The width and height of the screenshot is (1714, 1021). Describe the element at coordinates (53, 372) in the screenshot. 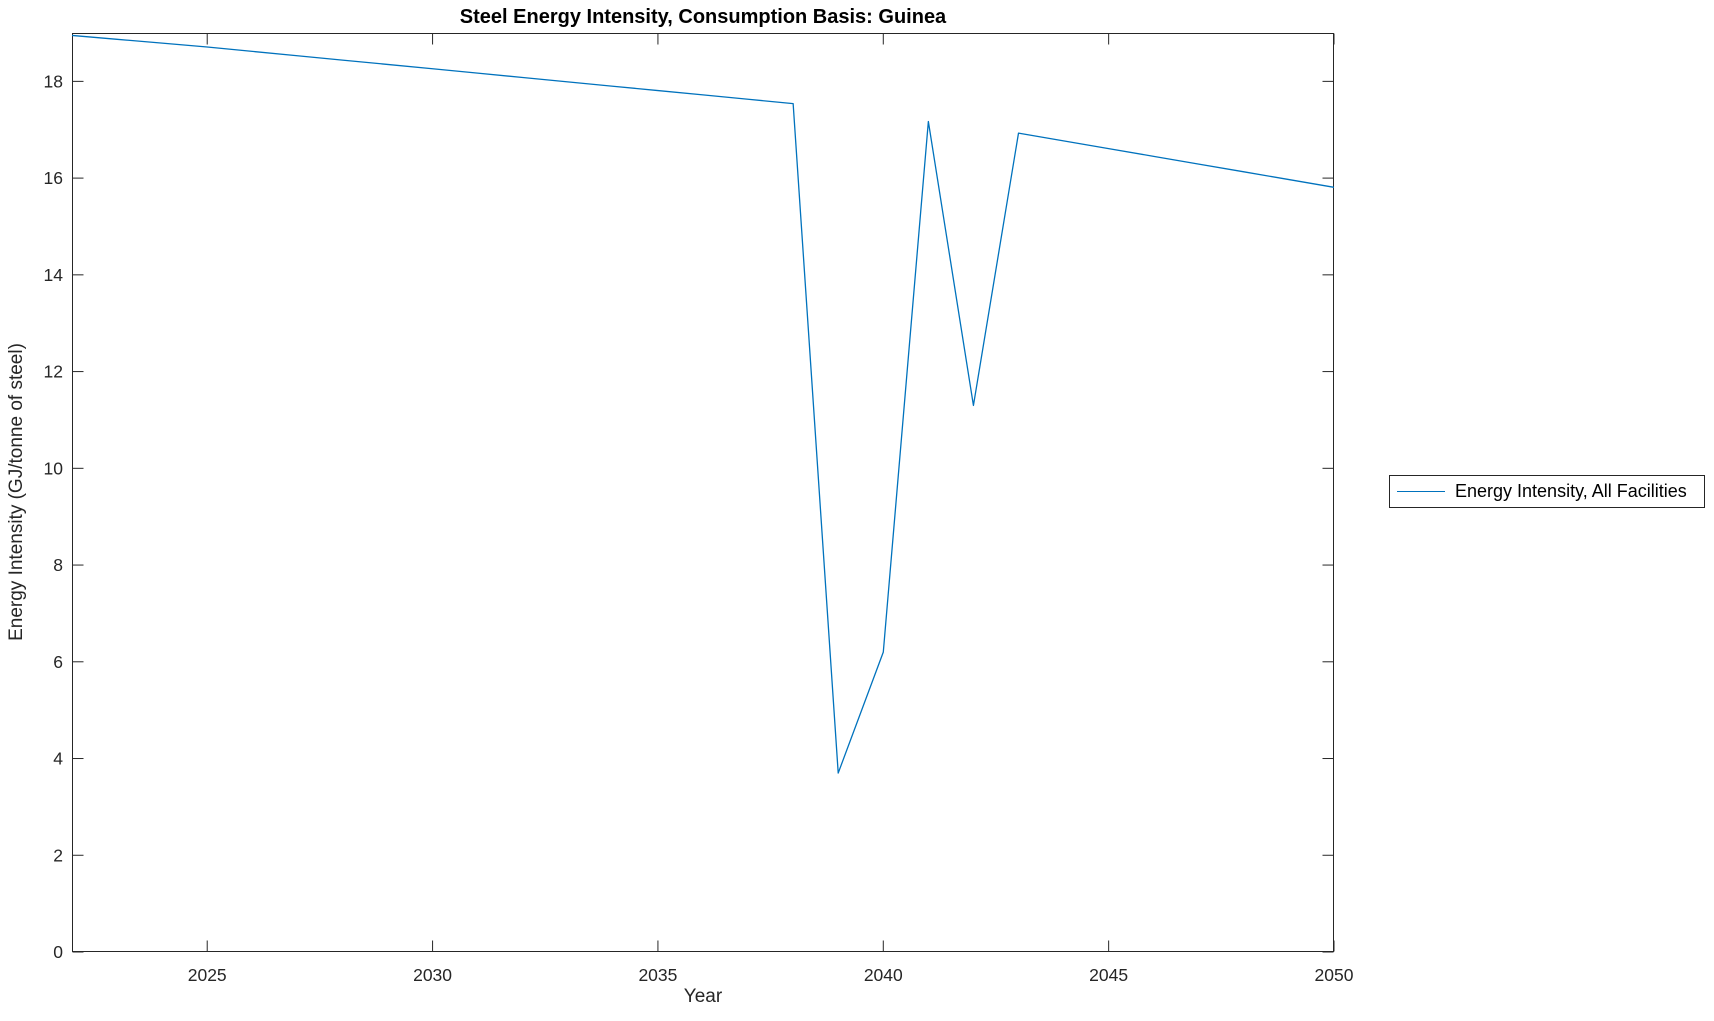

I see `y-tick-label: 12` at that location.